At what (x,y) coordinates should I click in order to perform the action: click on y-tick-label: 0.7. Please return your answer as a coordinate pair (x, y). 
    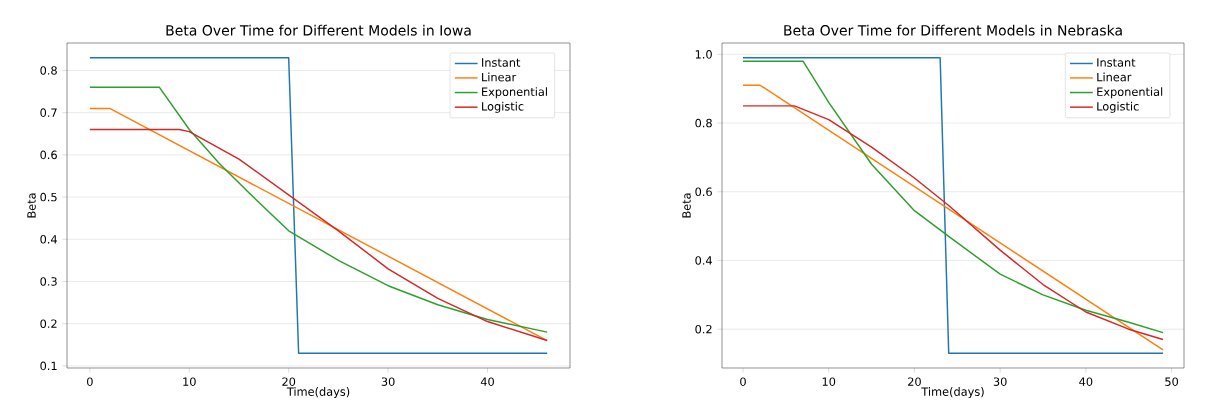
    Looking at the image, I should click on (48, 112).